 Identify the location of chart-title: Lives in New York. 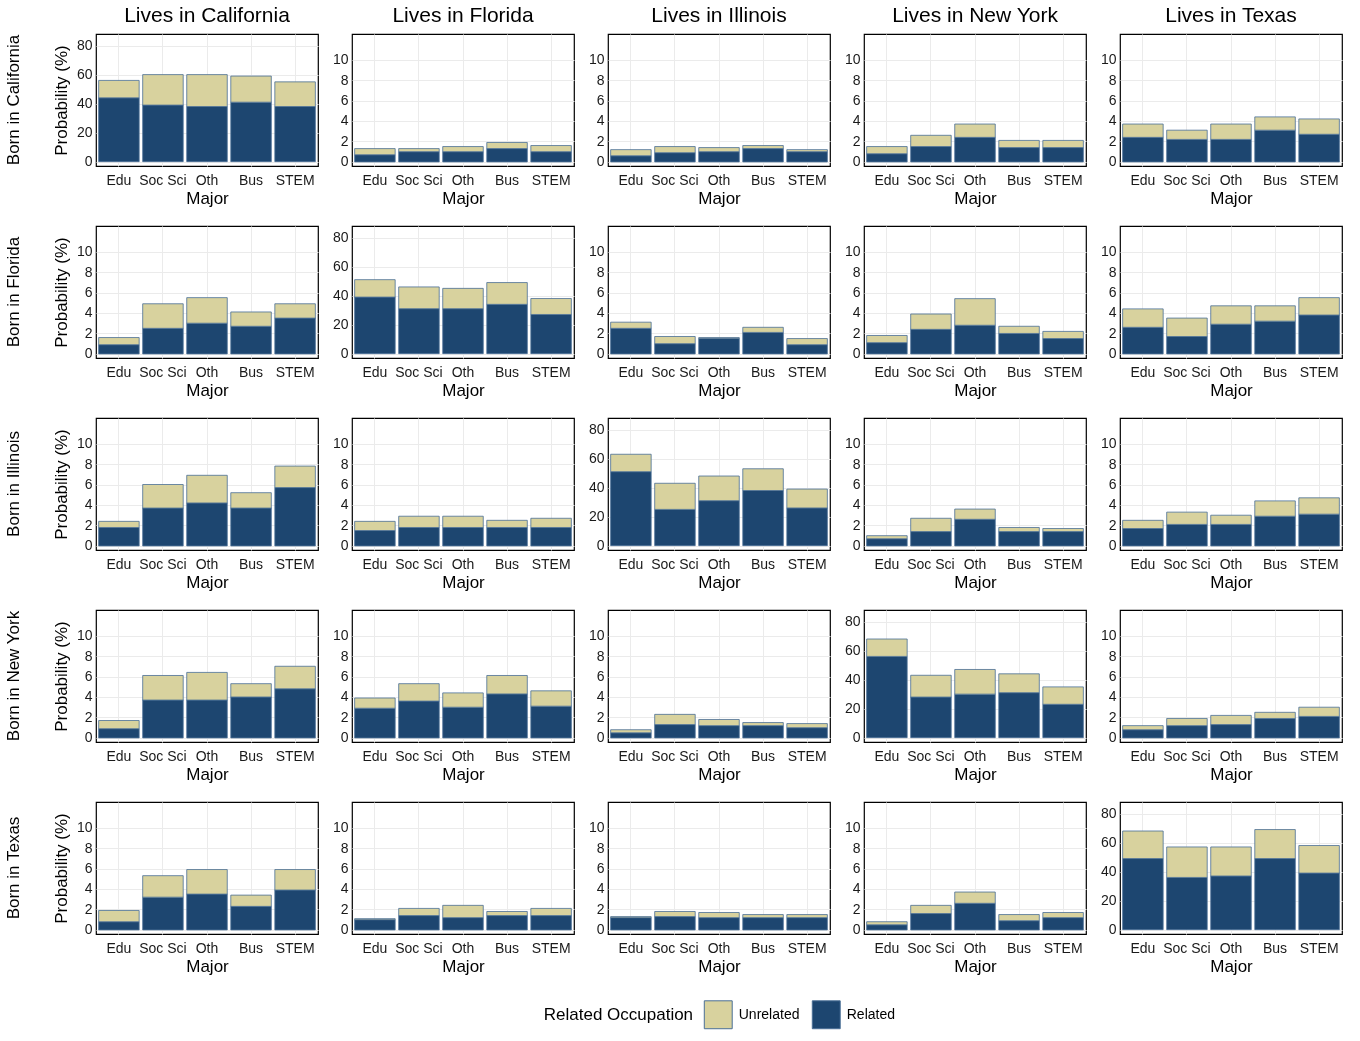
(975, 14).